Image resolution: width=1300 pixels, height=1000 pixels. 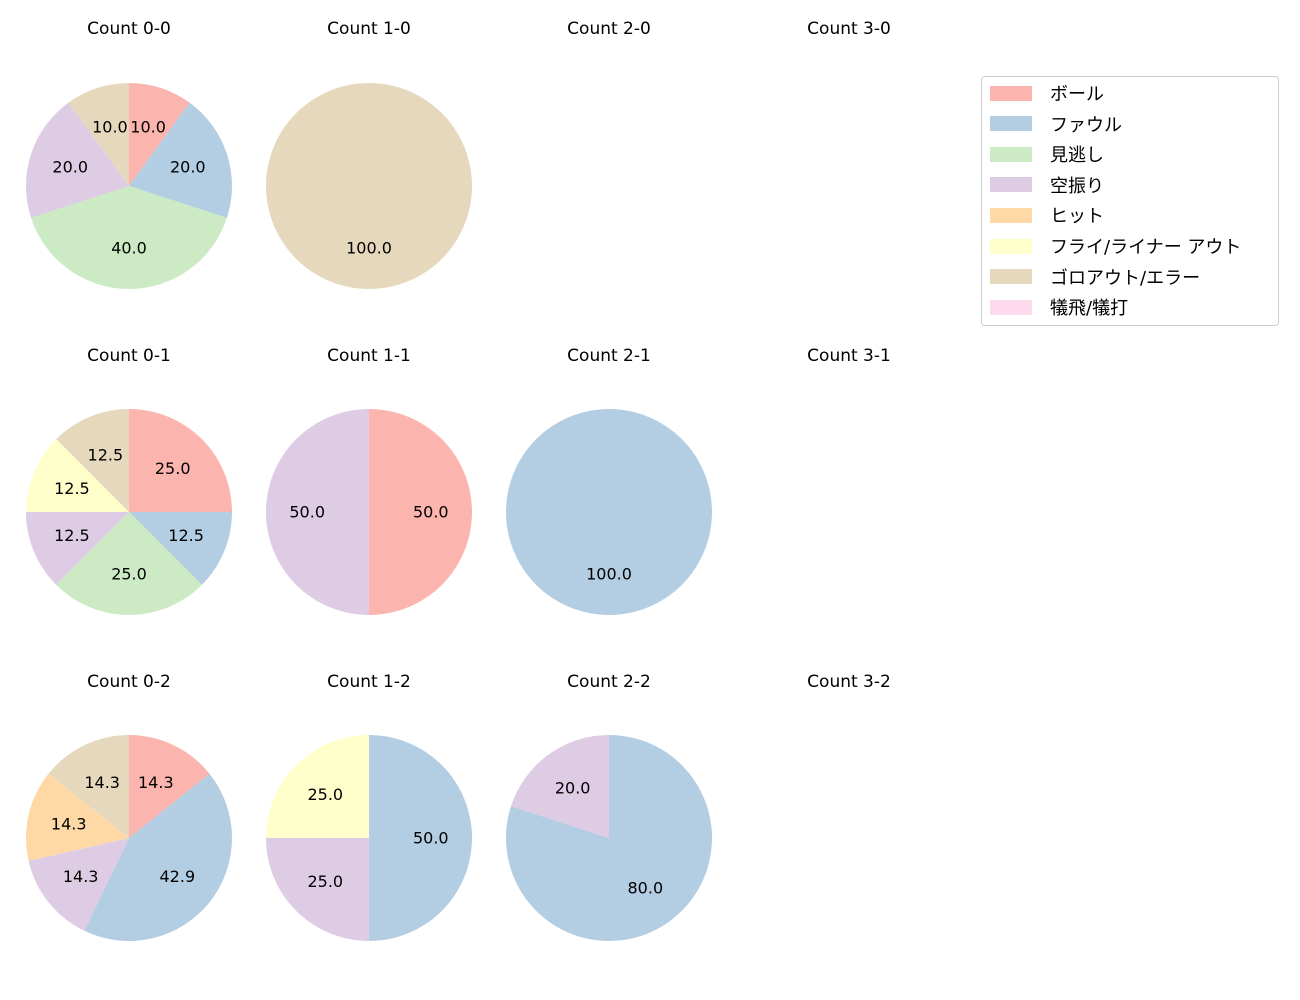 I want to click on pie-count-0-2: Count 0-2 14.3 42.9 14.3 14.3 14.3, so click(x=129, y=806).